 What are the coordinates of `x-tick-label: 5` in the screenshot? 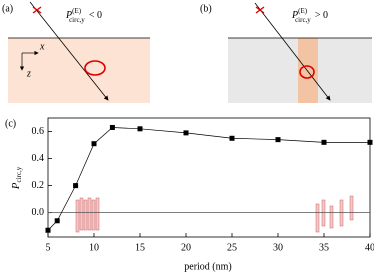 It's located at (48, 247).